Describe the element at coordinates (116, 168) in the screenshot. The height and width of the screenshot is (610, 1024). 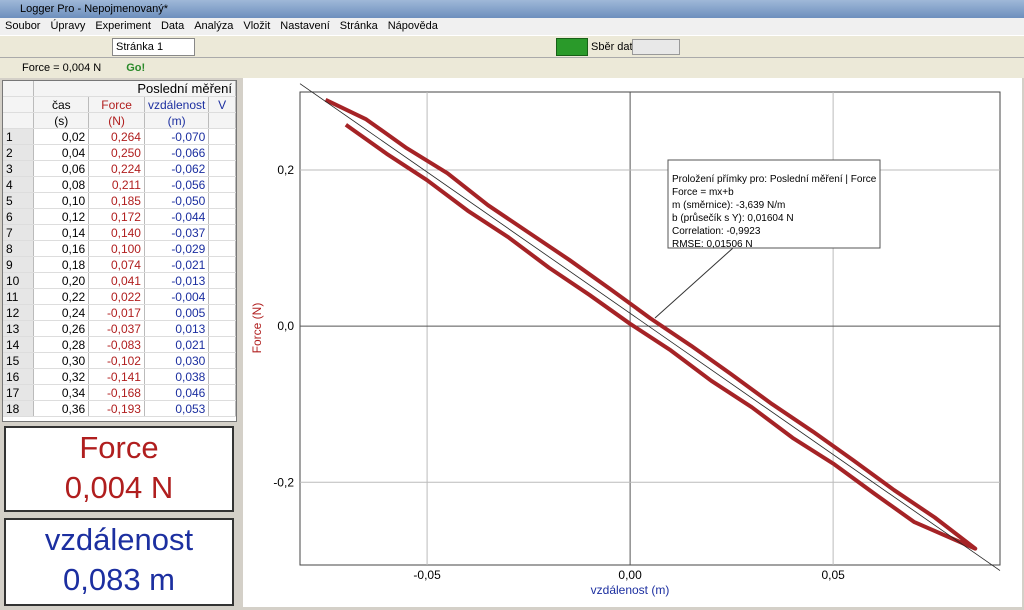
I see `cell: 0,224` at that location.